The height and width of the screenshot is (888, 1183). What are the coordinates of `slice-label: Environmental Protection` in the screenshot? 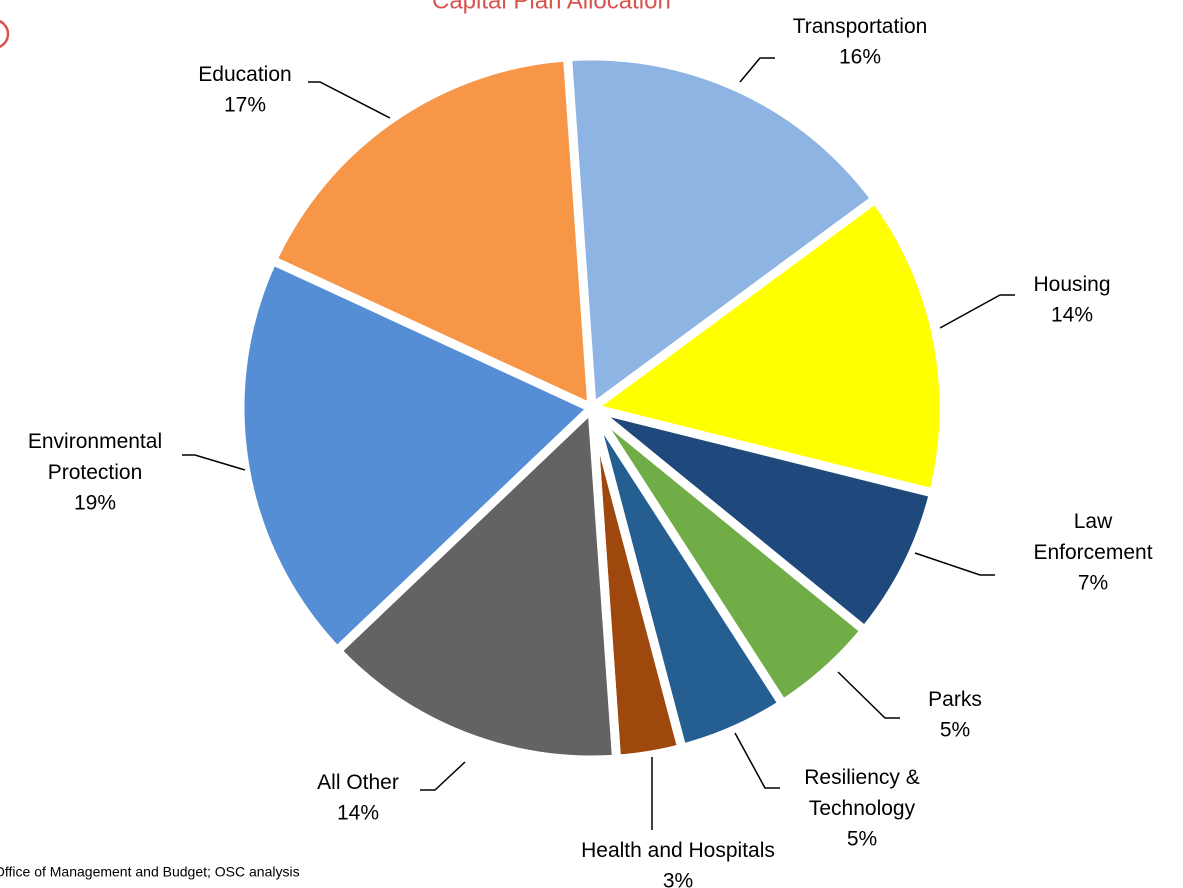 It's located at (95, 457).